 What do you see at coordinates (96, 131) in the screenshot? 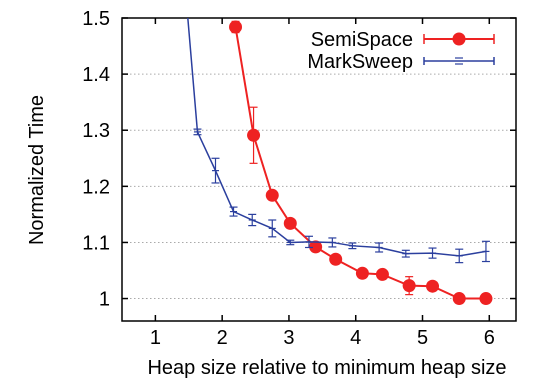
I see `y-tick-label: 1.3` at bounding box center [96, 131].